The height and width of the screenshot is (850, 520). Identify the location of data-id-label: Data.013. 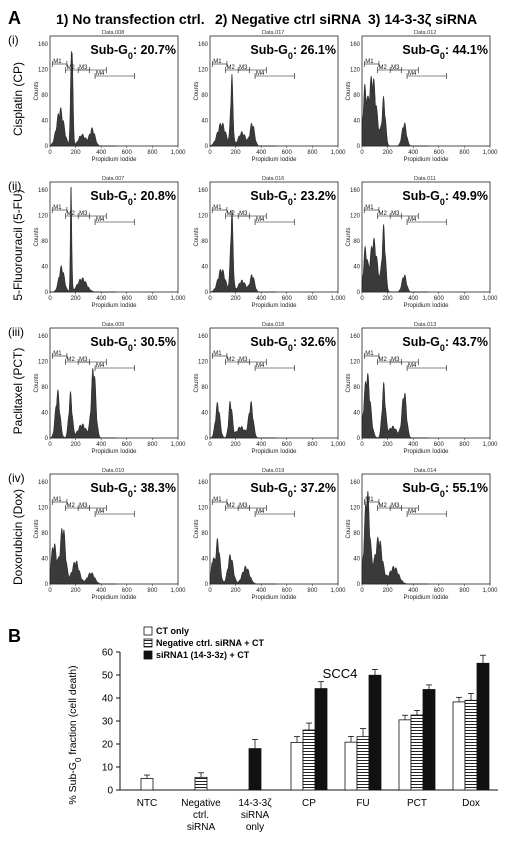
(425, 325).